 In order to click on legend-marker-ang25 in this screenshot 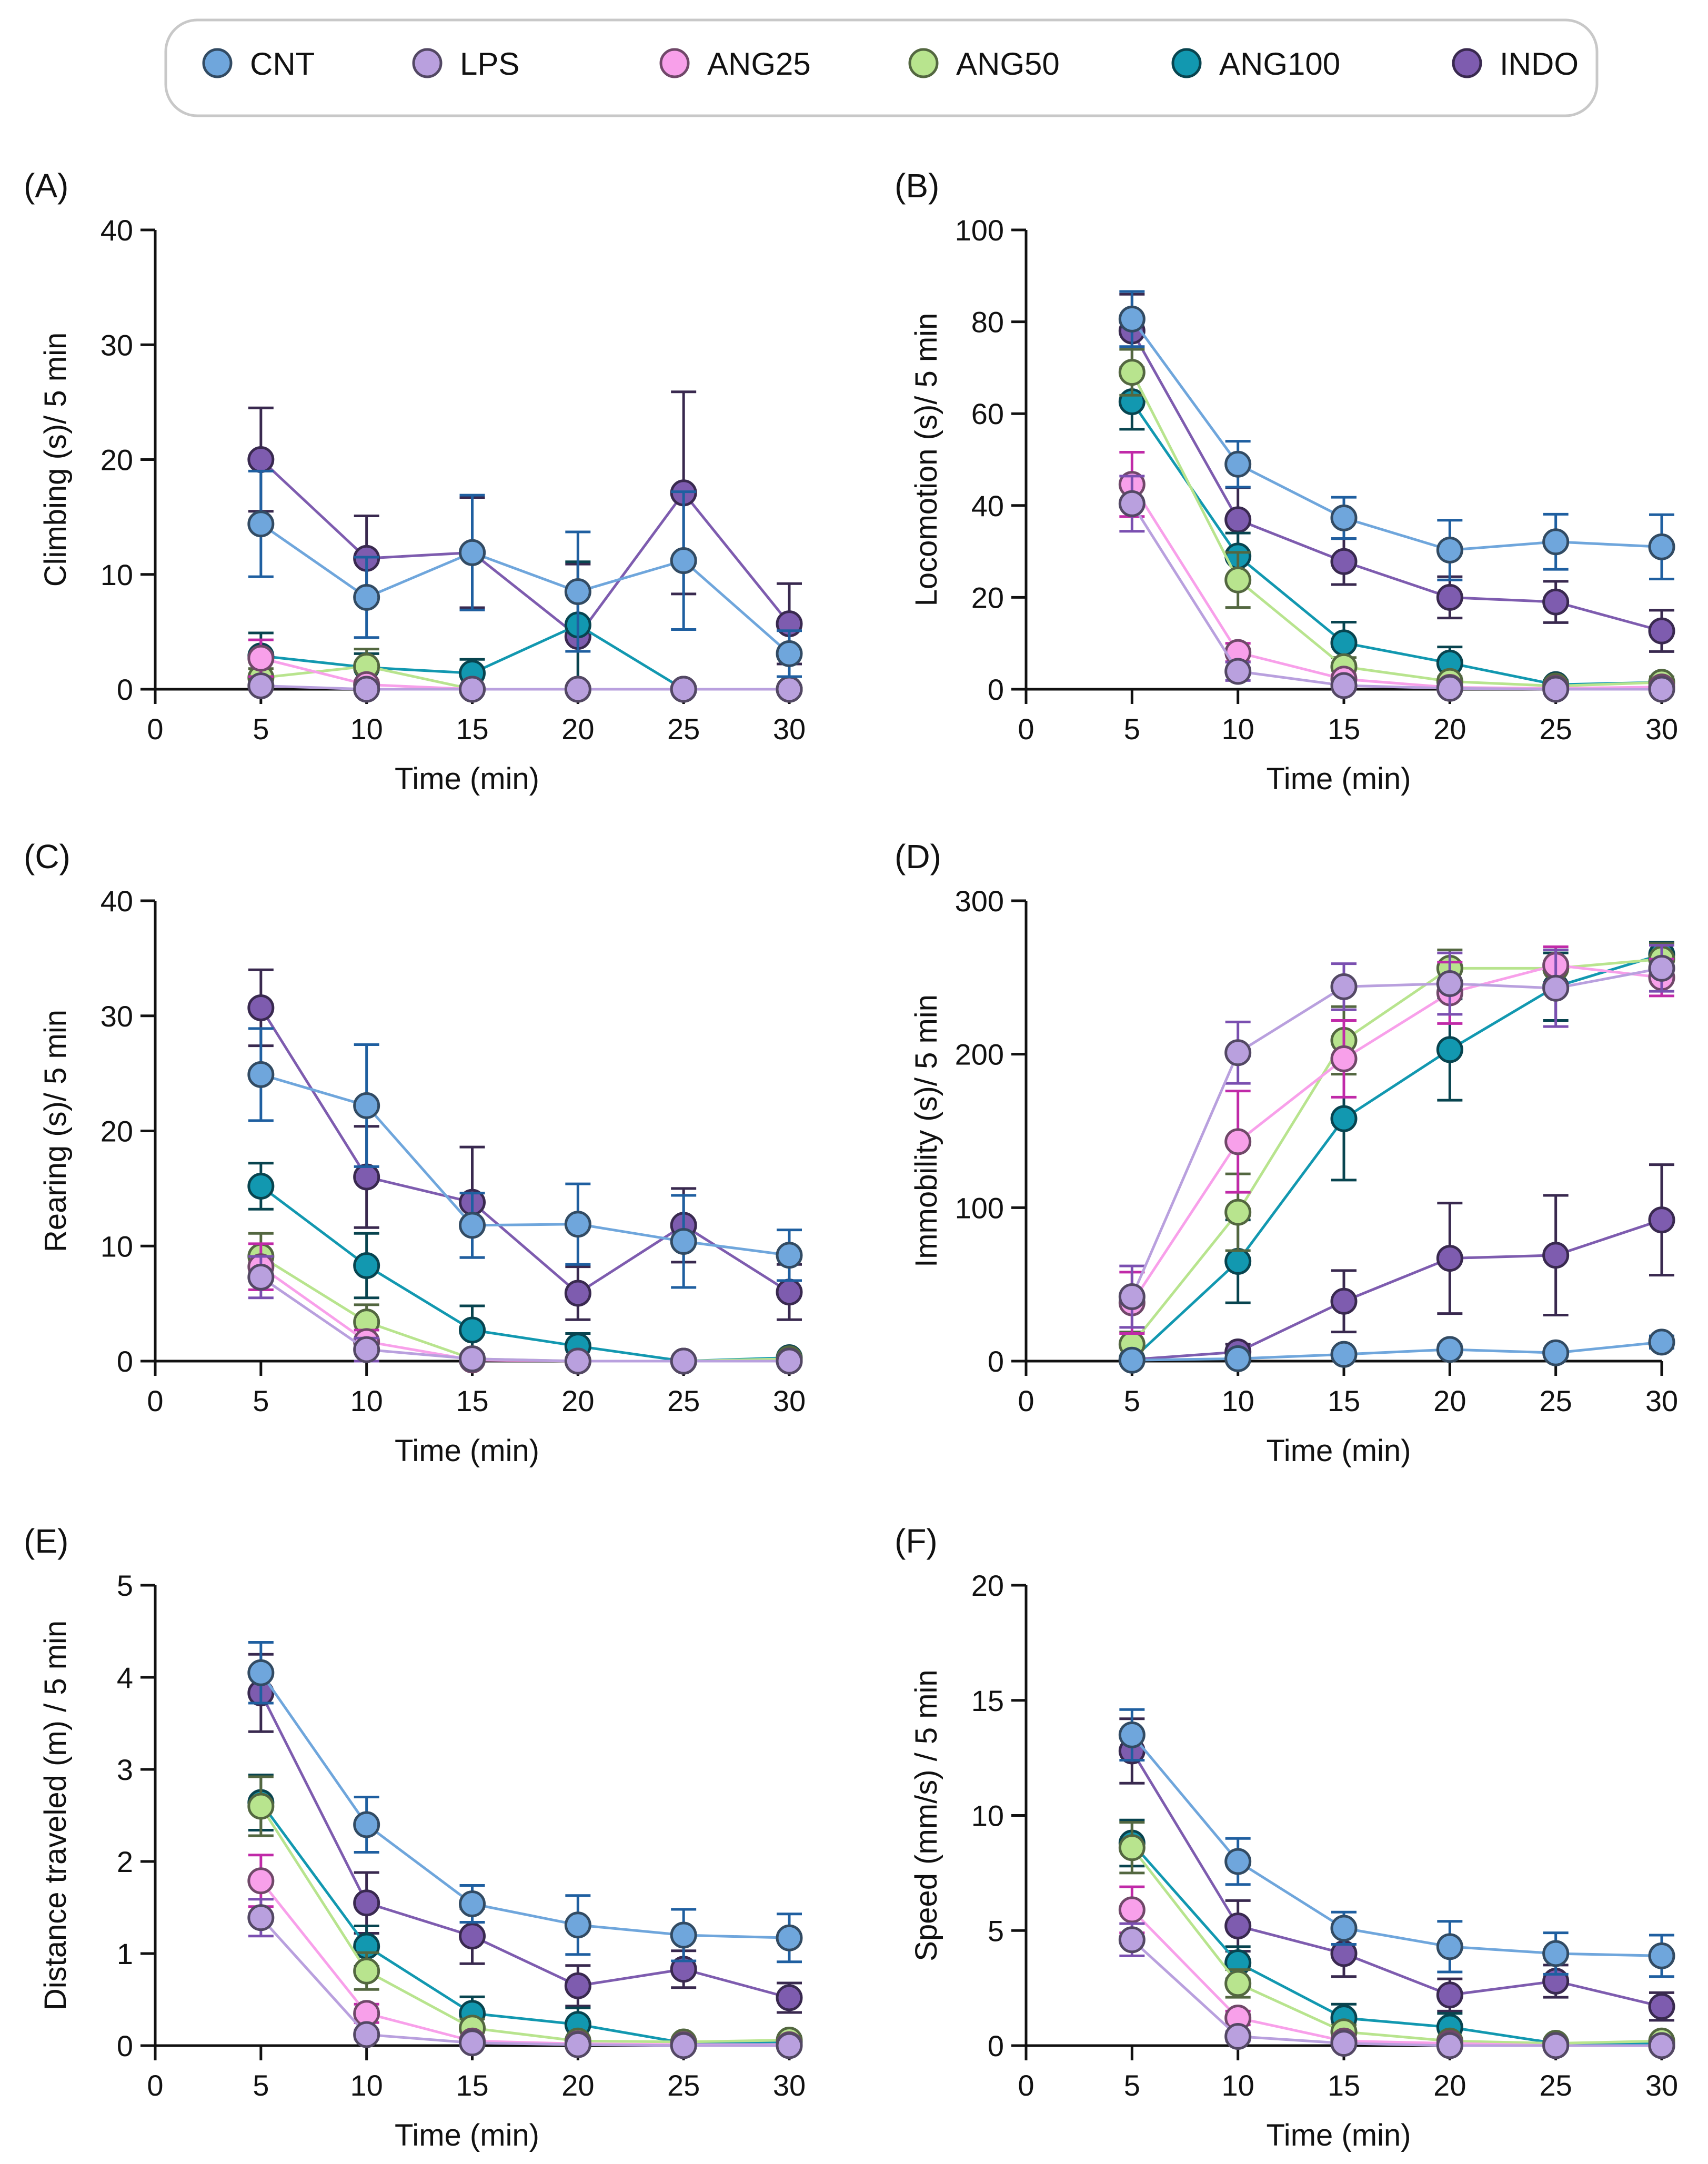, I will do `click(674, 63)`.